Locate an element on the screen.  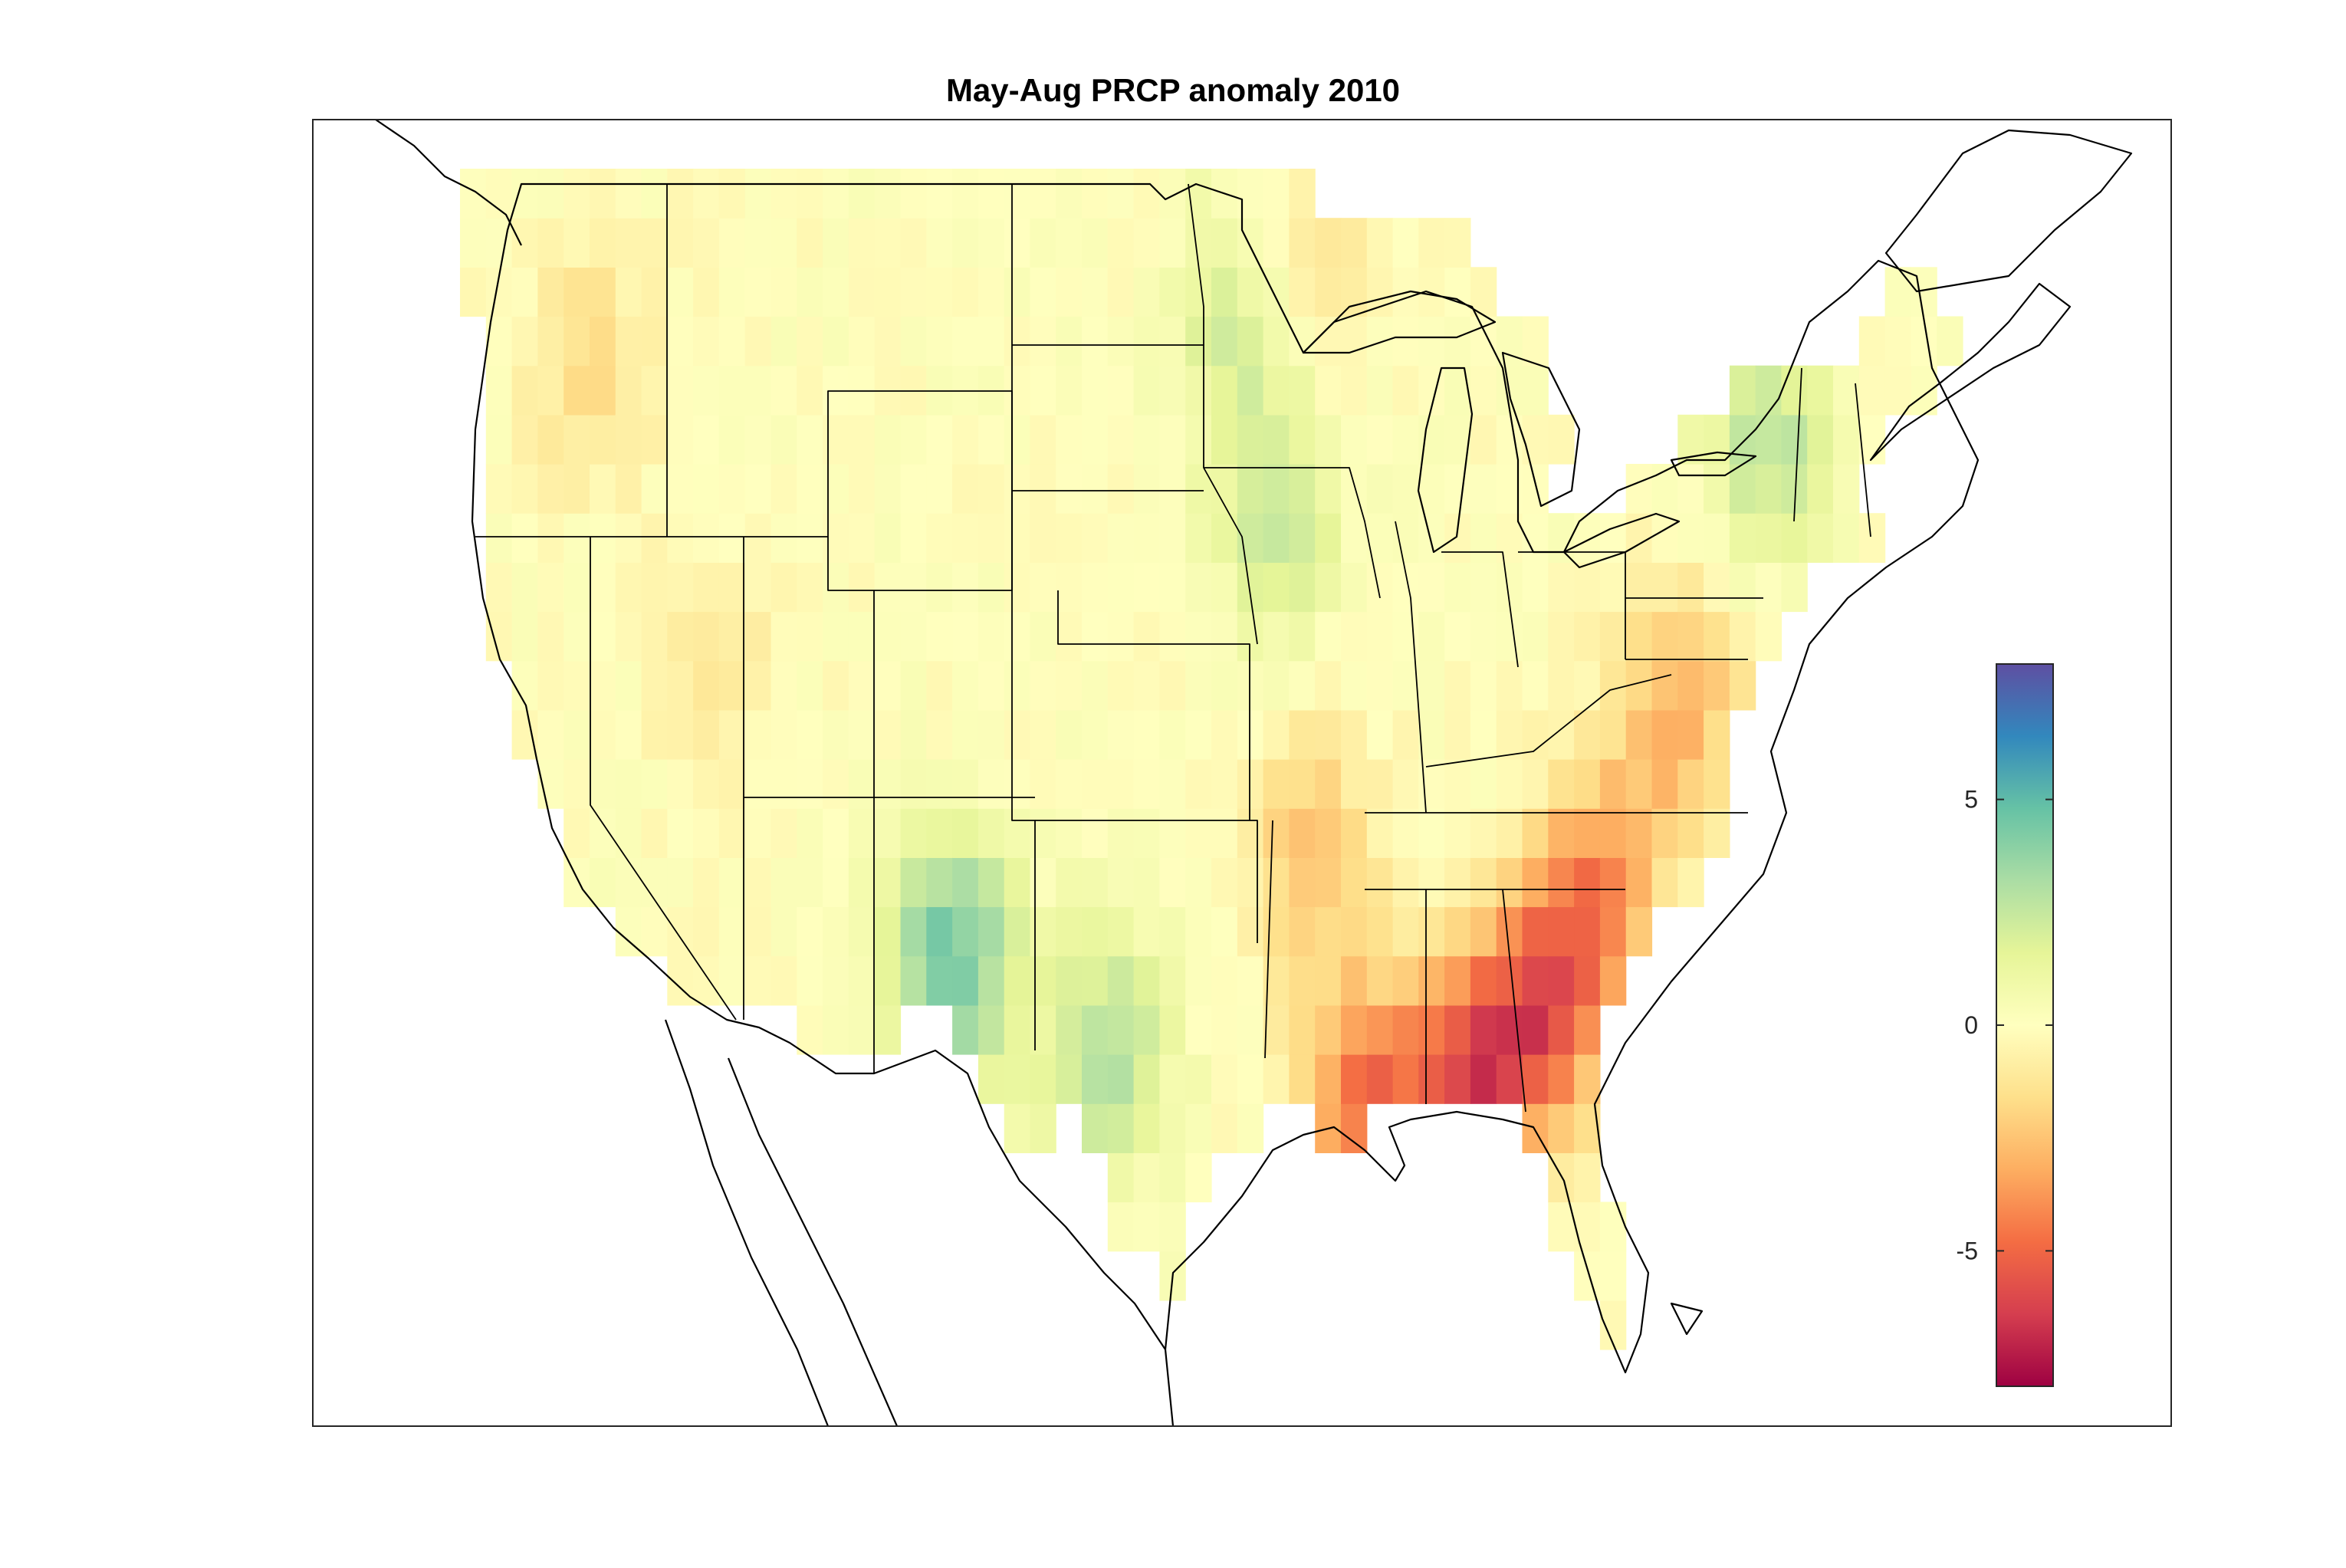
colorbar: 5 0 -5 is located at coordinates (2006, 1025).